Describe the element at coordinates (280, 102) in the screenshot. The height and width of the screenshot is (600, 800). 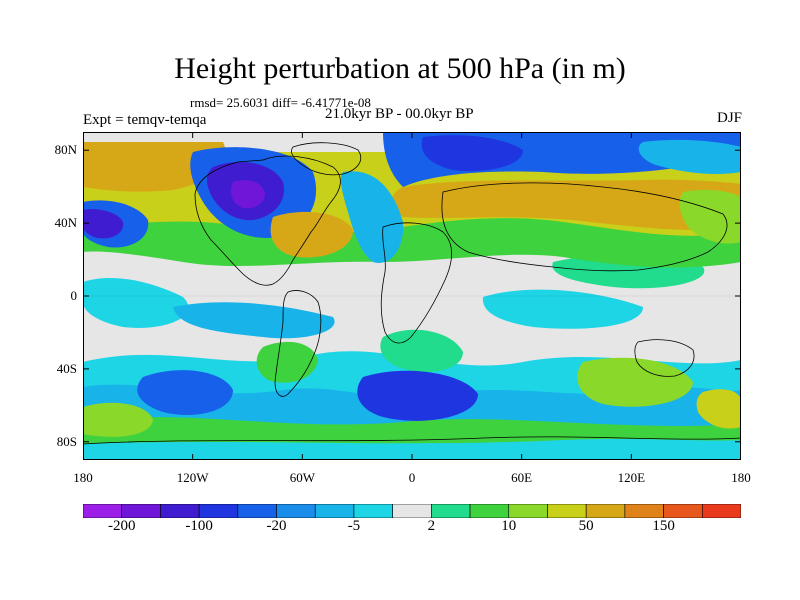
I see `stats-text: rmsd= 25.6031 diff= -6.41771e-08` at that location.